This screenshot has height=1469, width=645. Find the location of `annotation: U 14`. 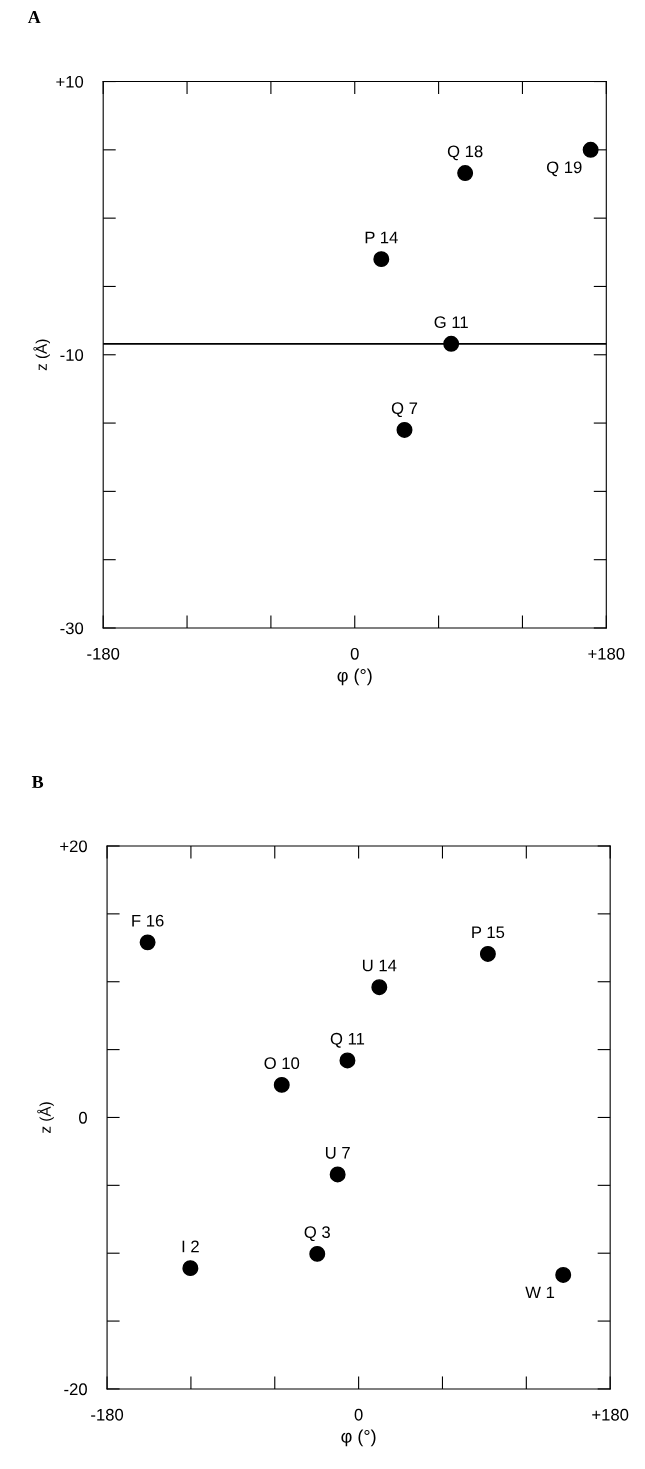

annotation: U 14 is located at coordinates (379, 965).